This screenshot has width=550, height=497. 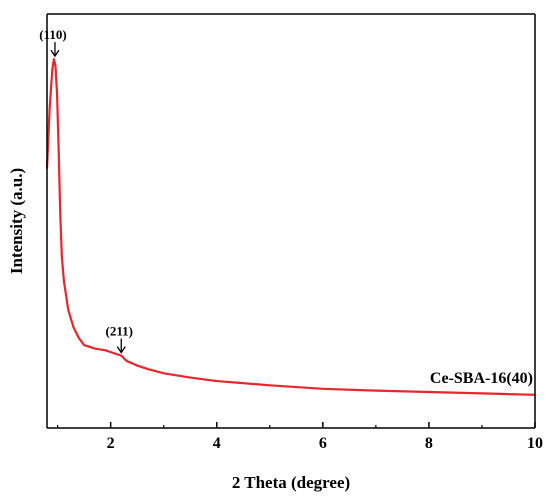 What do you see at coordinates (111, 443) in the screenshot?
I see `x-tick-label: 2` at bounding box center [111, 443].